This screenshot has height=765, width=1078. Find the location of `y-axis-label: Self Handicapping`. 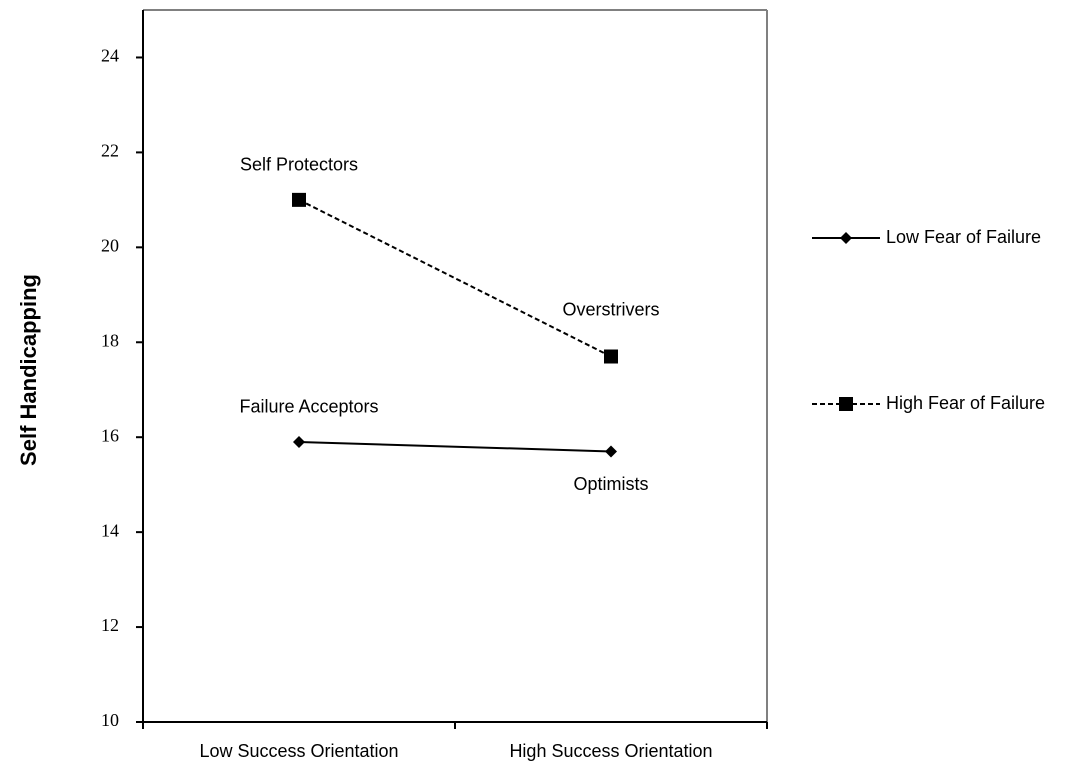

y-axis-label: Self Handicapping is located at coordinates (28, 370).